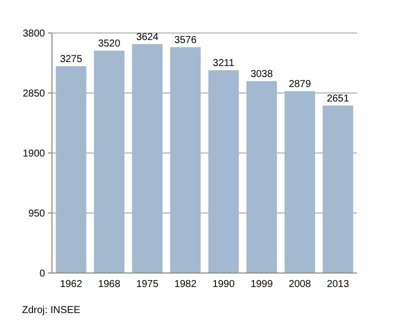 The height and width of the screenshot is (323, 400). Describe the element at coordinates (71, 60) in the screenshot. I see `data-label: 3275` at that location.